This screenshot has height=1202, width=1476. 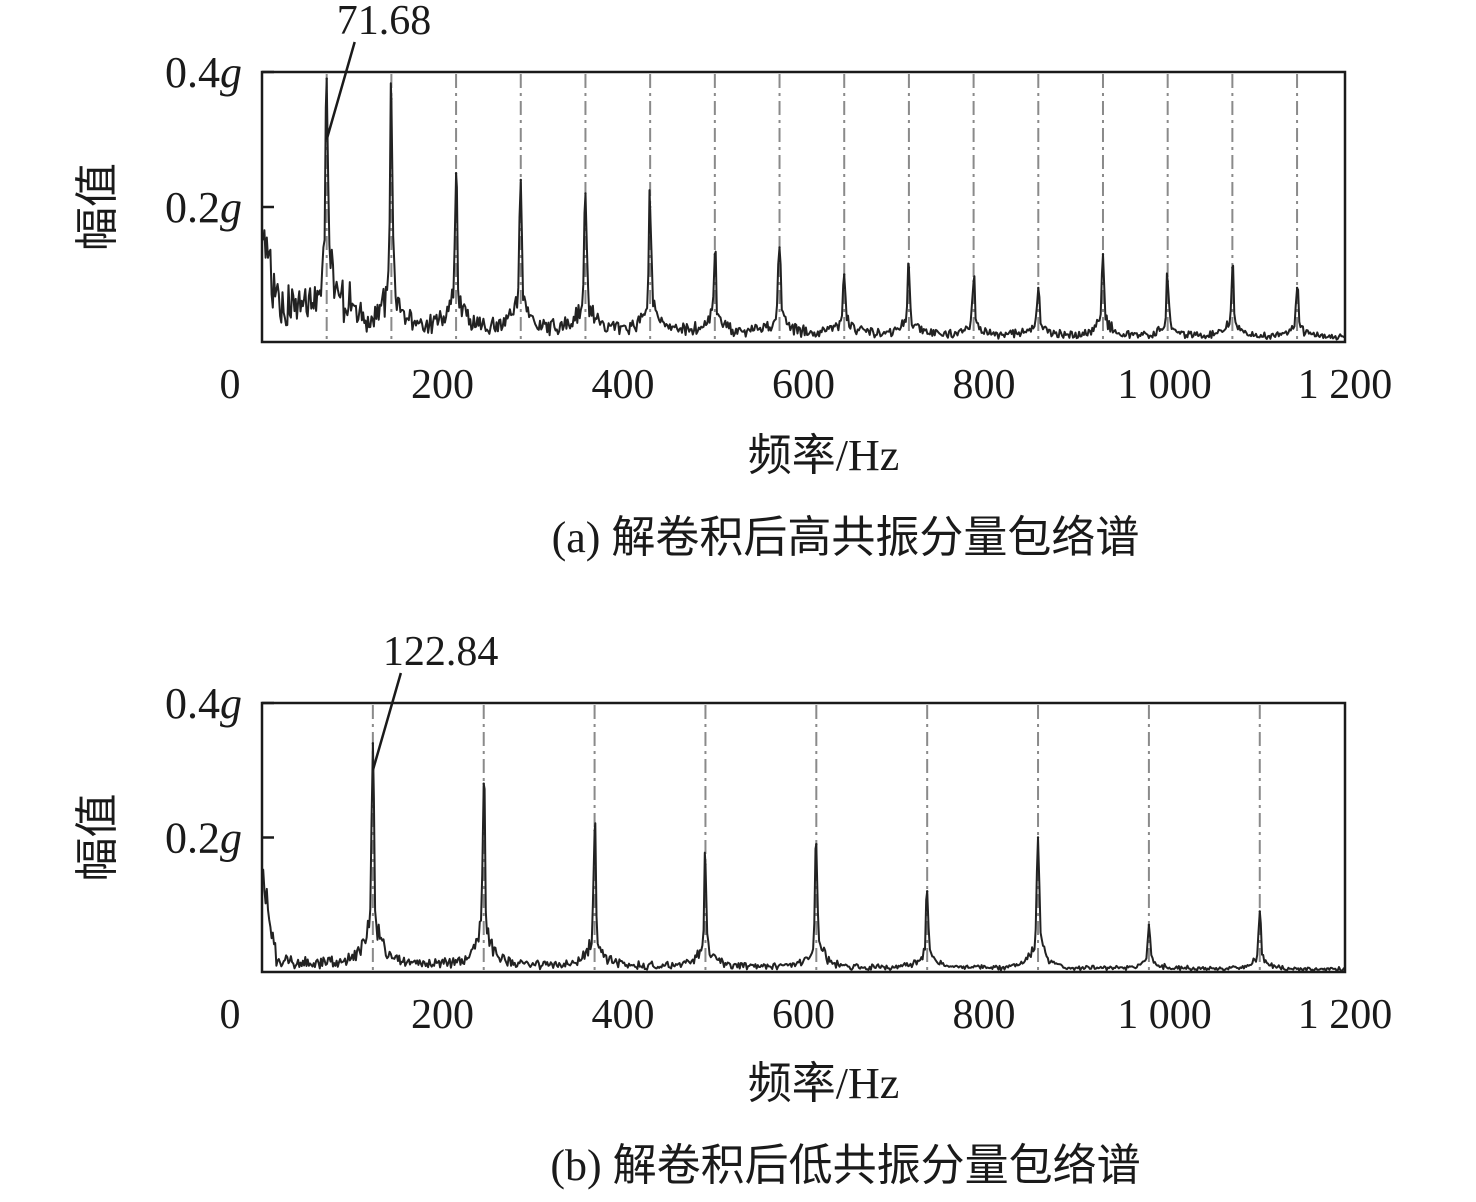 I want to click on envelope-spectrum-series, so click(x=803, y=857).